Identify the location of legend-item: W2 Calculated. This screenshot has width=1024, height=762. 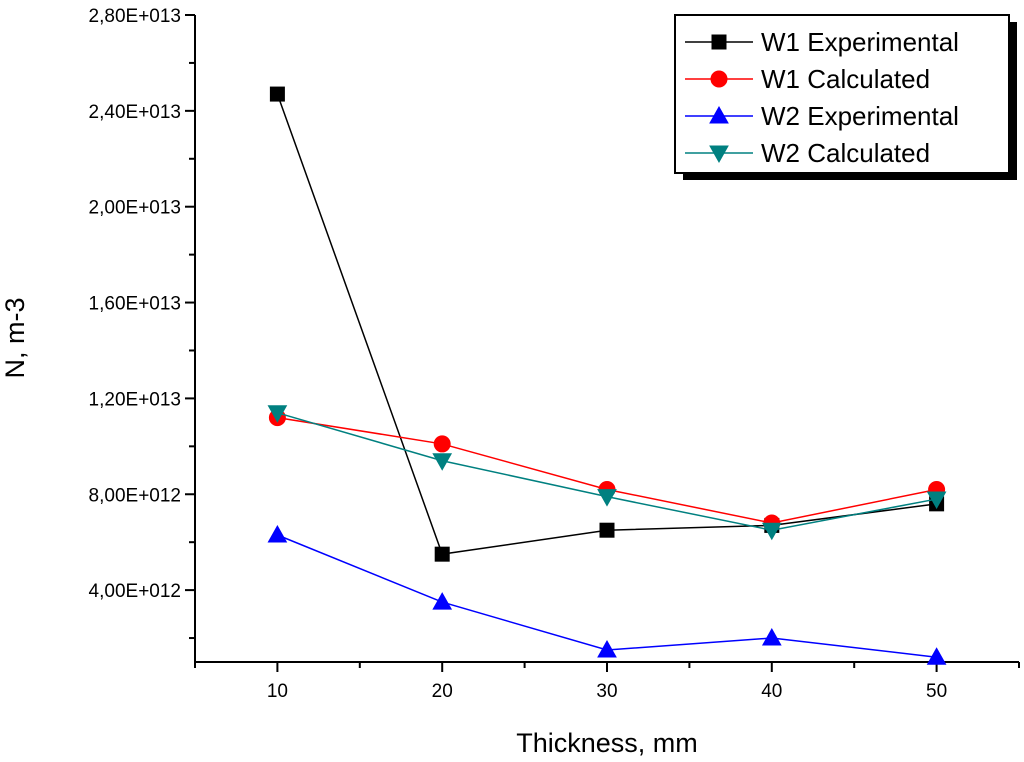
(807, 153).